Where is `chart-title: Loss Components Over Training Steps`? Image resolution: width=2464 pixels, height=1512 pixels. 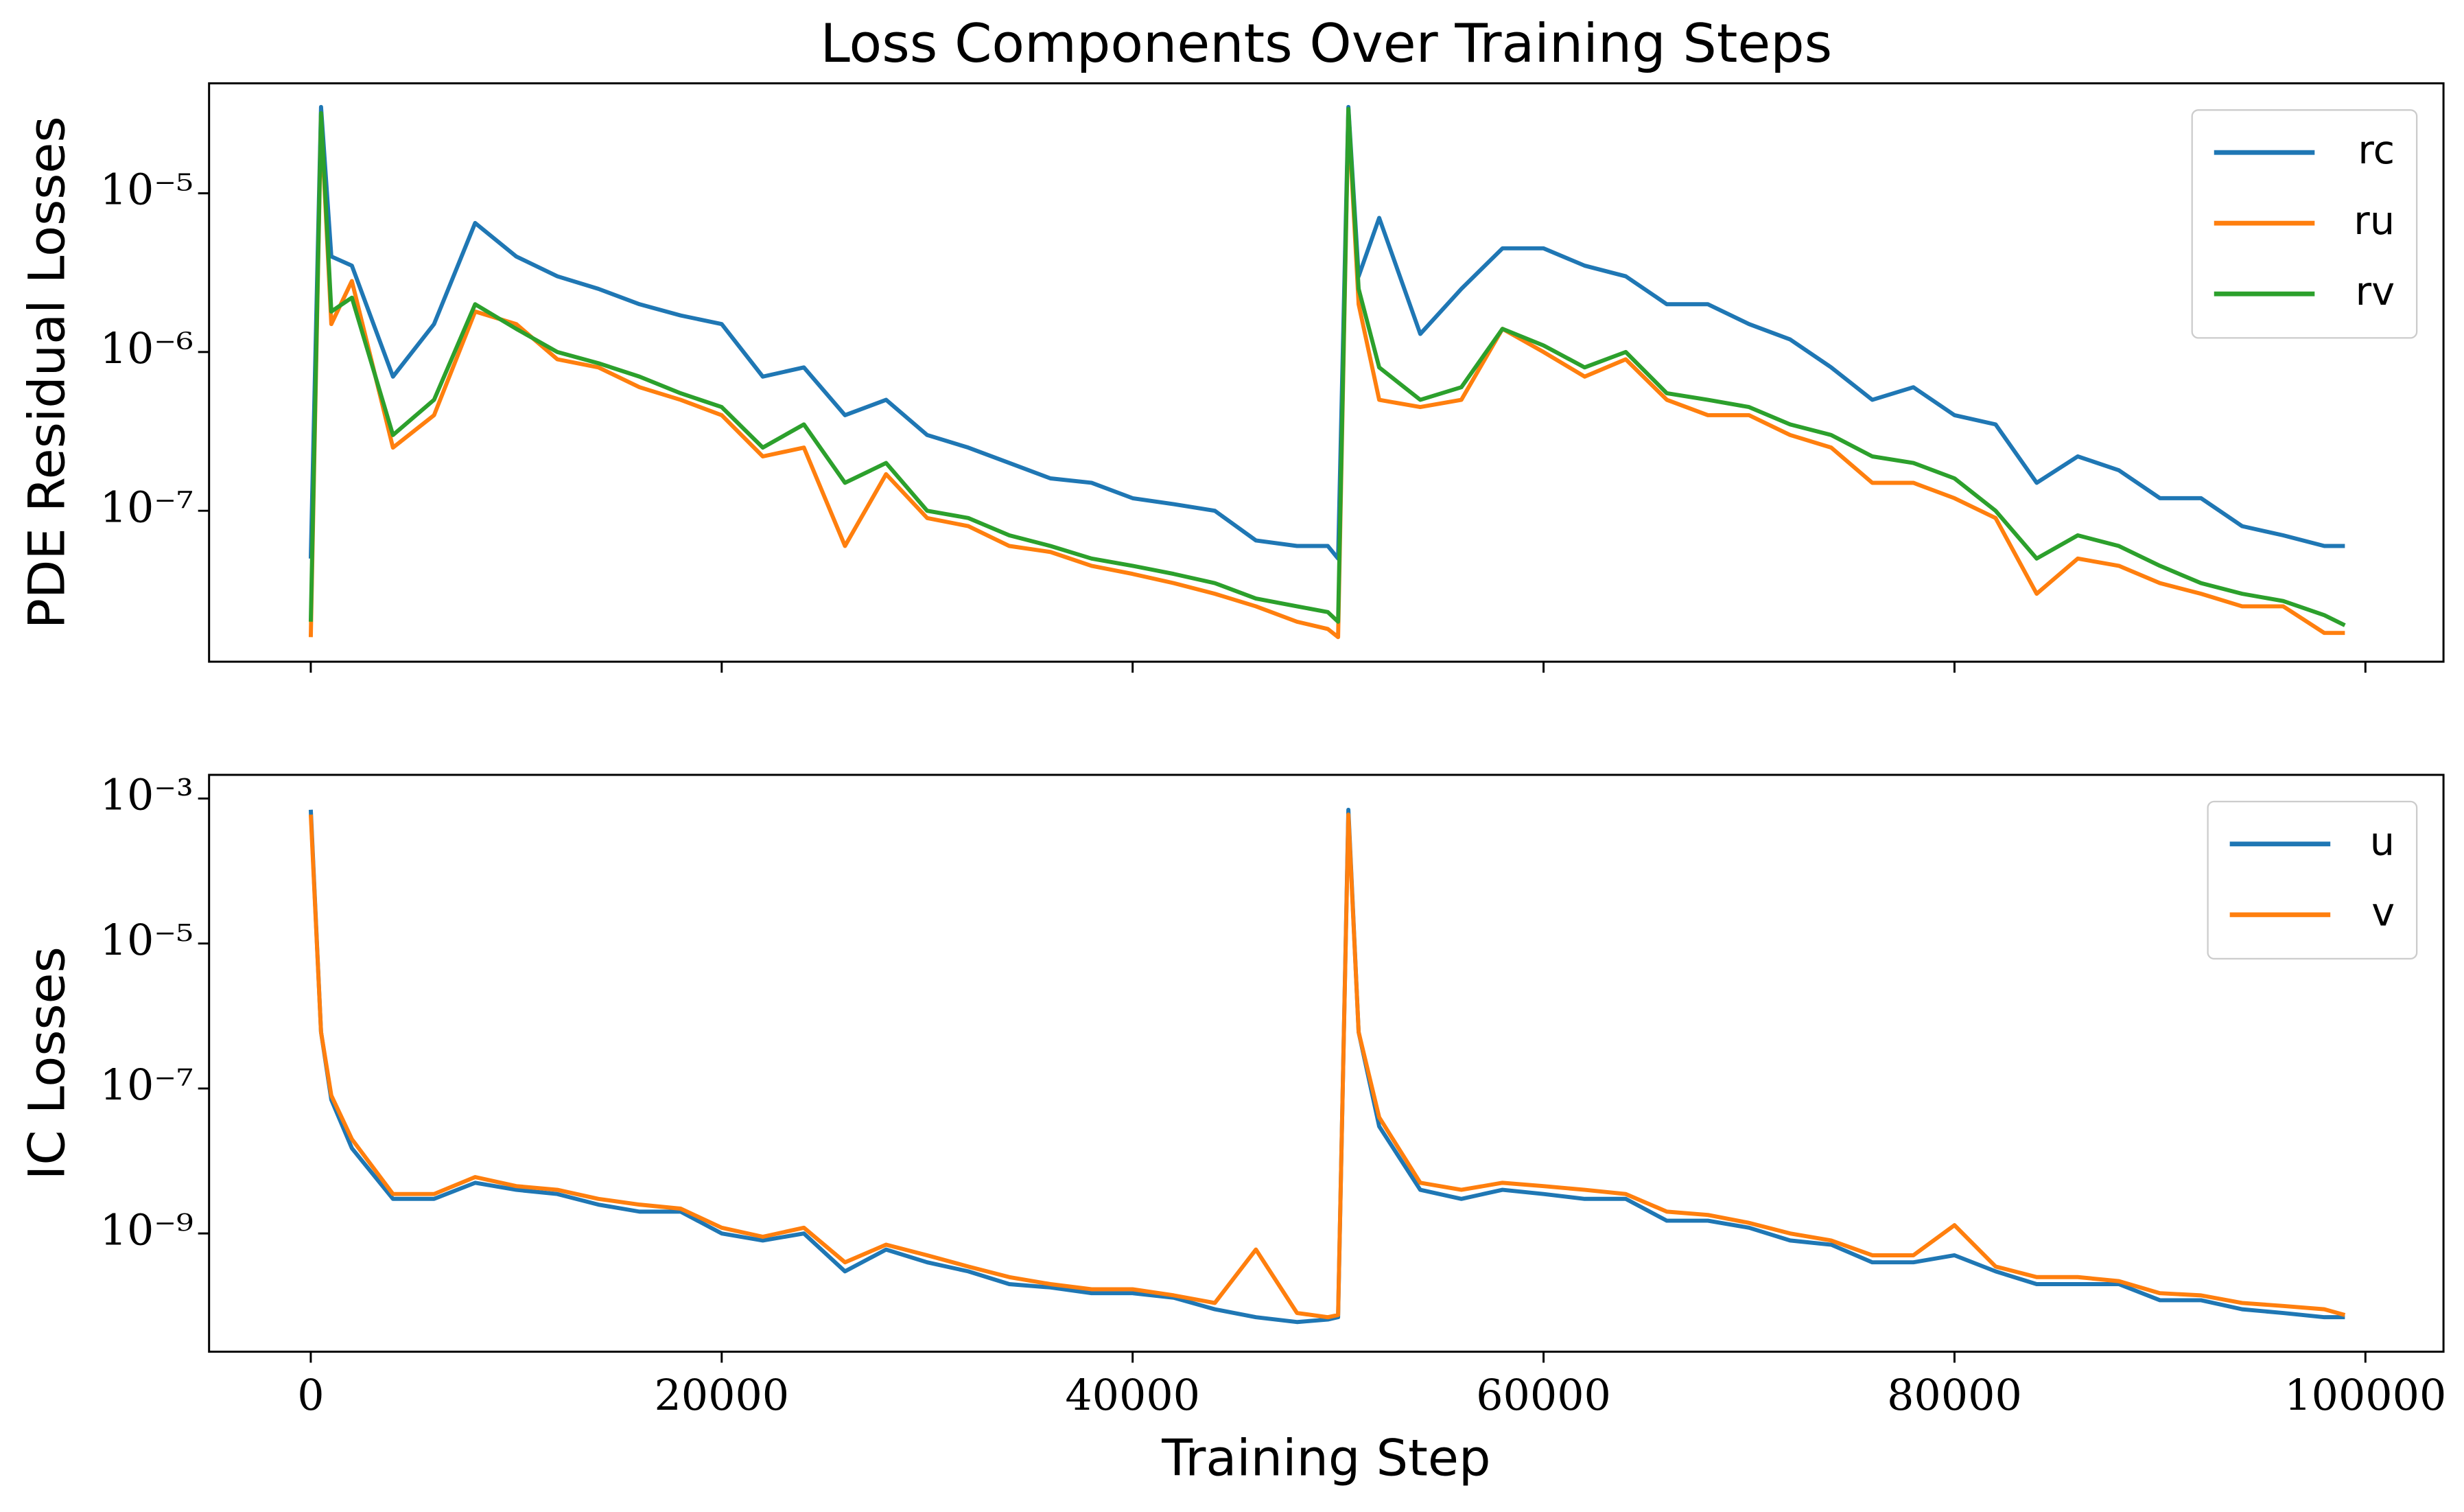
chart-title: Loss Components Over Training Steps is located at coordinates (1327, 44).